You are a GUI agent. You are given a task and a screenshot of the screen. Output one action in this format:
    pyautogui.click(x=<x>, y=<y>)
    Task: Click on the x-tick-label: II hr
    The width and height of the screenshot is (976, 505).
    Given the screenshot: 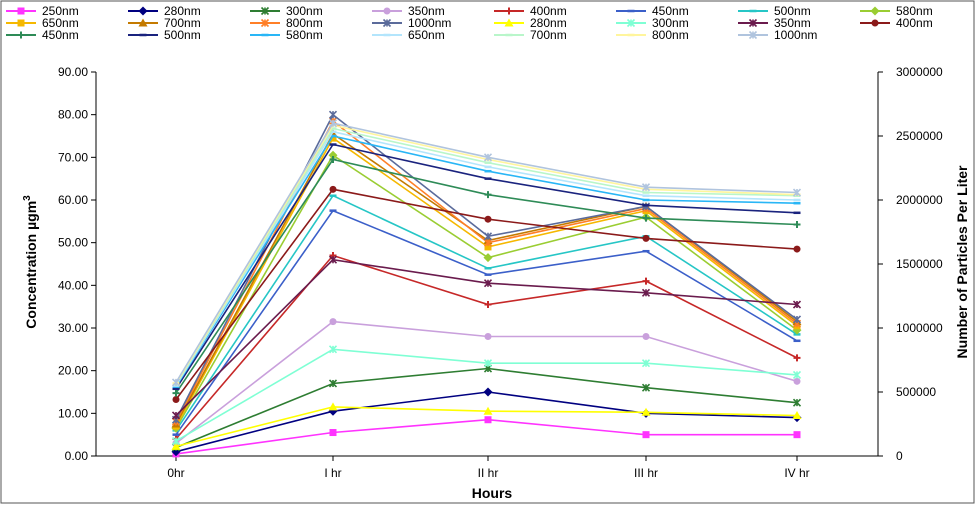 What is the action you would take?
    pyautogui.click(x=488, y=473)
    